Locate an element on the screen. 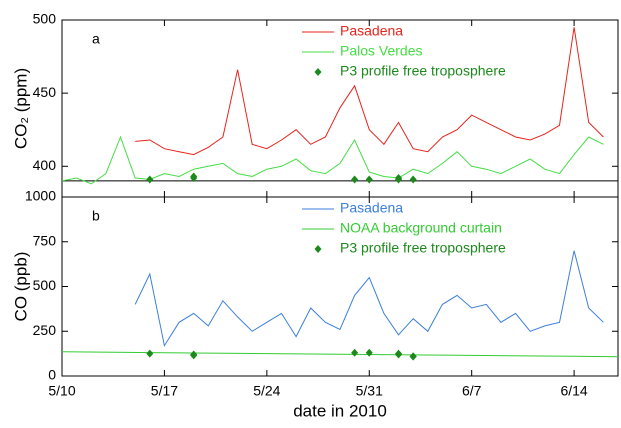 The width and height of the screenshot is (621, 428). panel-label: a is located at coordinates (96, 39).